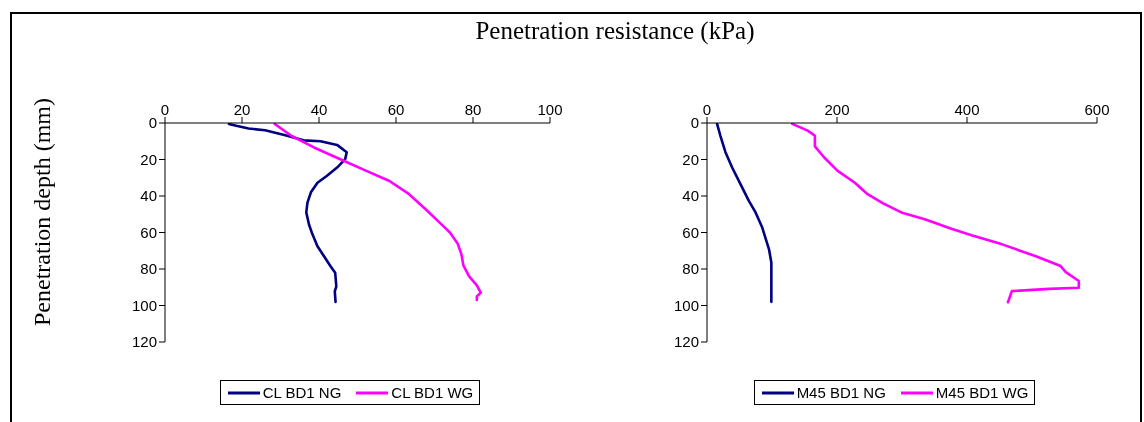 This screenshot has width=1144, height=422. I want to click on x-tick-label: 400, so click(967, 109).